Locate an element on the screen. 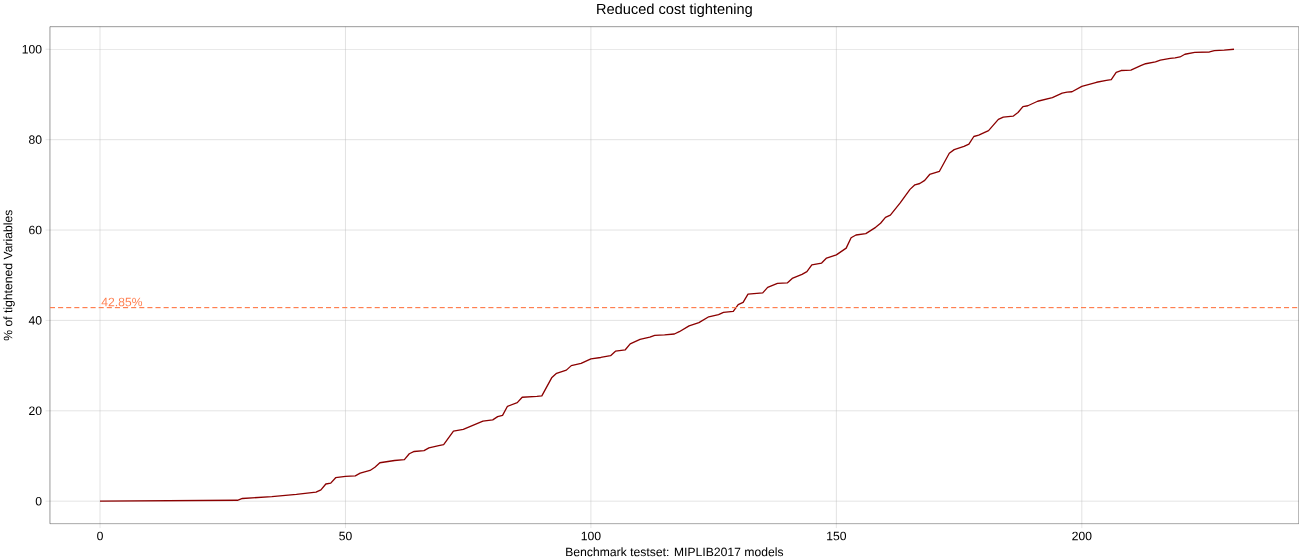 The image size is (1299, 560). y-tick-label: 100 is located at coordinates (32, 49).